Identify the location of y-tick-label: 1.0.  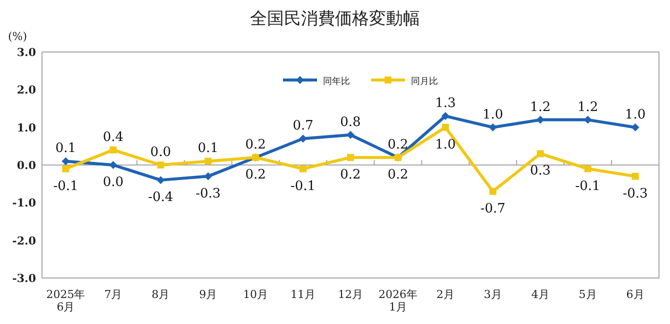
(26, 127).